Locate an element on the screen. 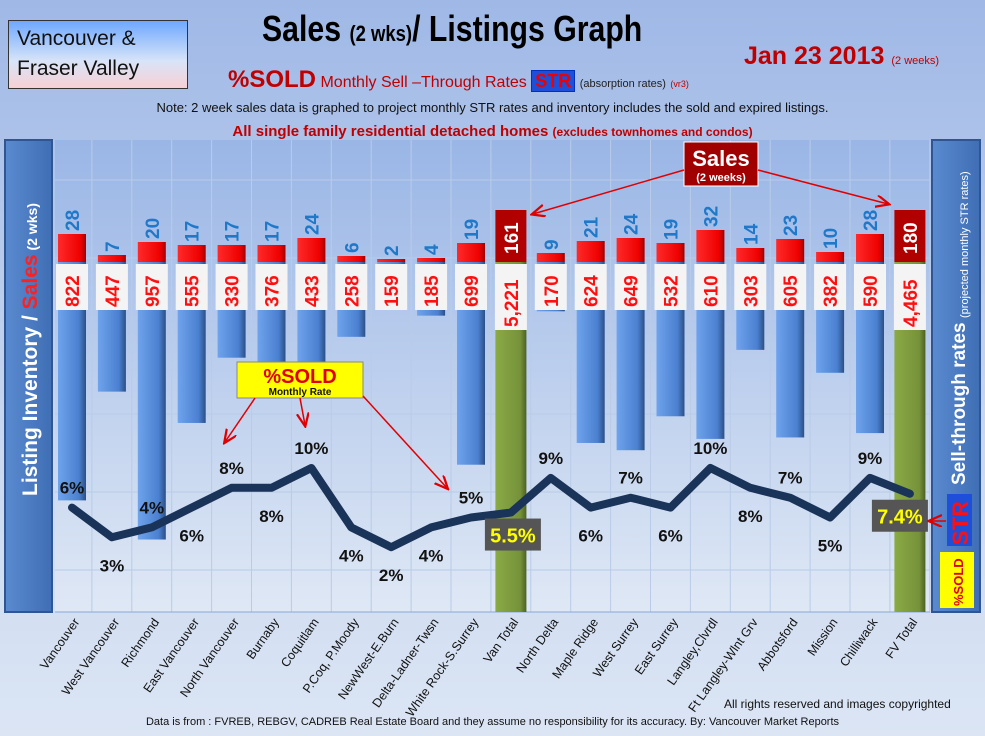 Image resolution: width=985 pixels, height=736 pixels. inventory-label: 605 is located at coordinates (791, 291).